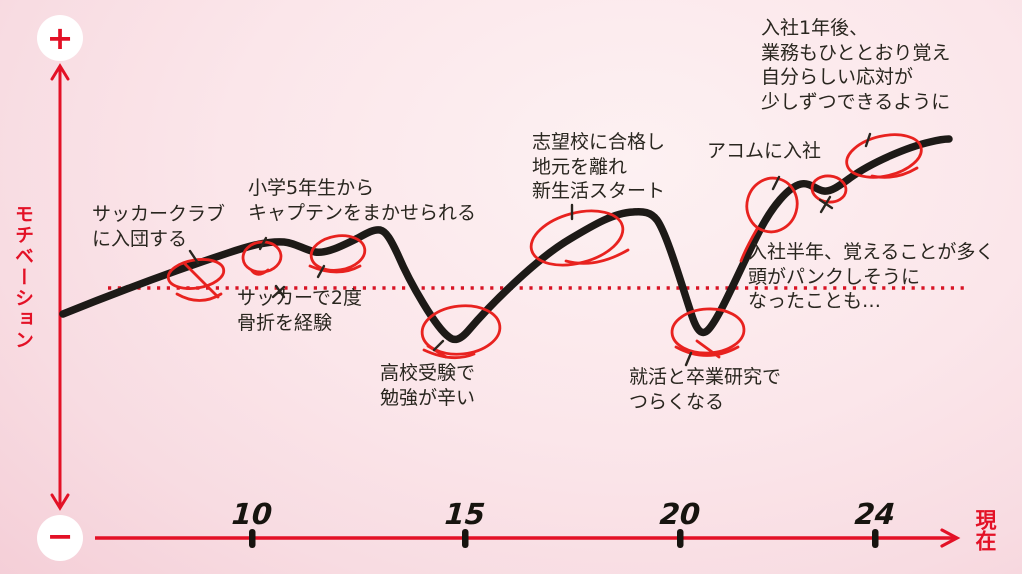 The image size is (1022, 574). Describe the element at coordinates (60, 38) in the screenshot. I see `y-axis-plus-badge: +` at that location.